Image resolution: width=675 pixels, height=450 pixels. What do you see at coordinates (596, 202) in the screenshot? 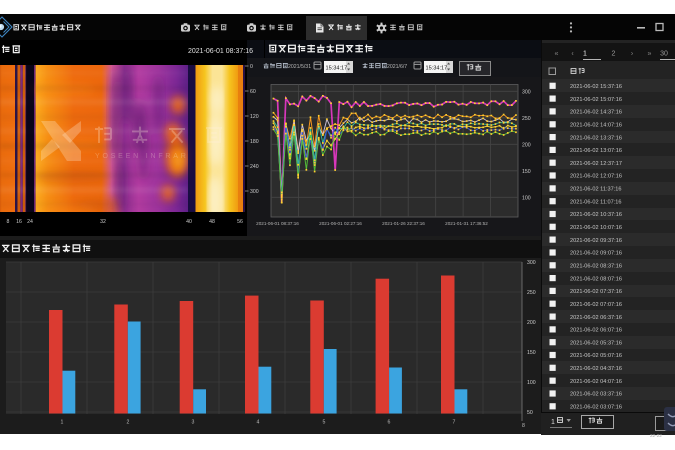
I see `svg-text: 2021-06-02 11:07:16` at bounding box center [596, 202].